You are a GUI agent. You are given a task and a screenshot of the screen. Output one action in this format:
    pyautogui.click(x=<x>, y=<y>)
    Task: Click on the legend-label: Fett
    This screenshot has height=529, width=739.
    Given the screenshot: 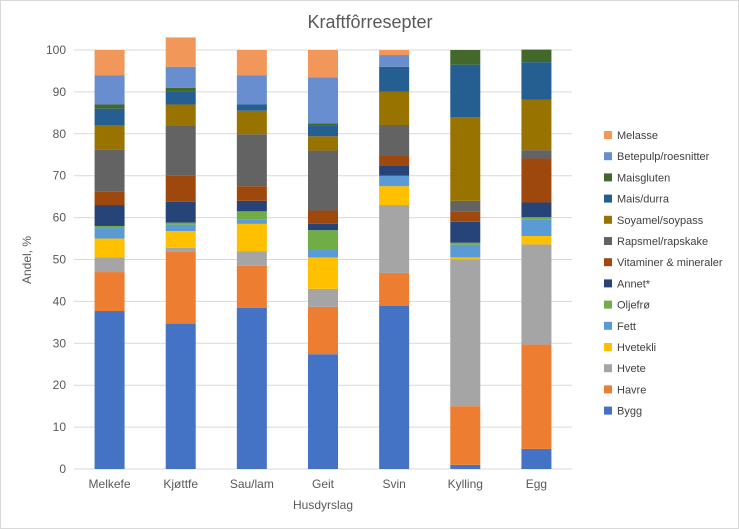 What is the action you would take?
    pyautogui.click(x=626, y=327)
    